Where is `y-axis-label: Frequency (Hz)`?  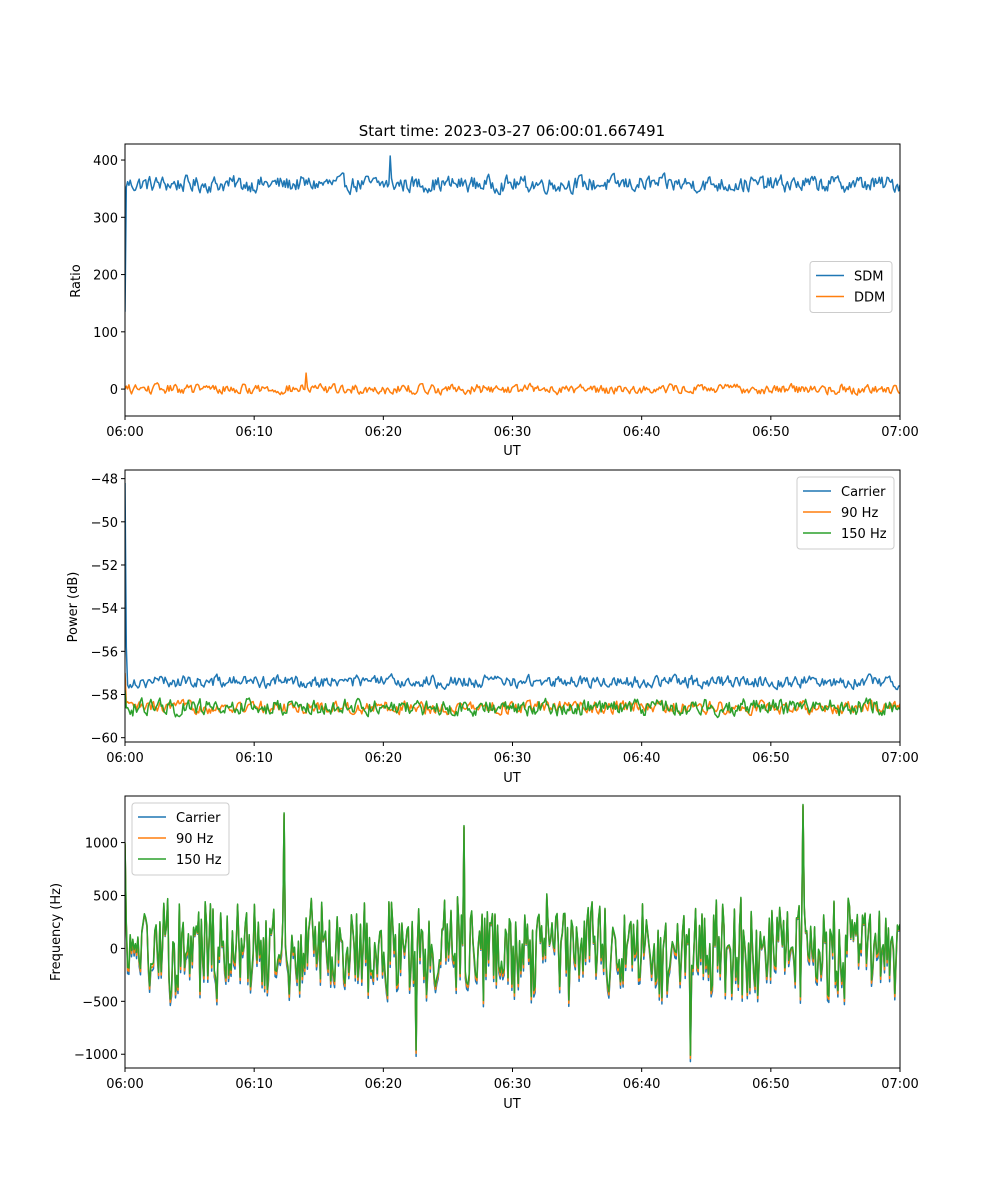 y-axis-label: Frequency (Hz) is located at coordinates (56, 932).